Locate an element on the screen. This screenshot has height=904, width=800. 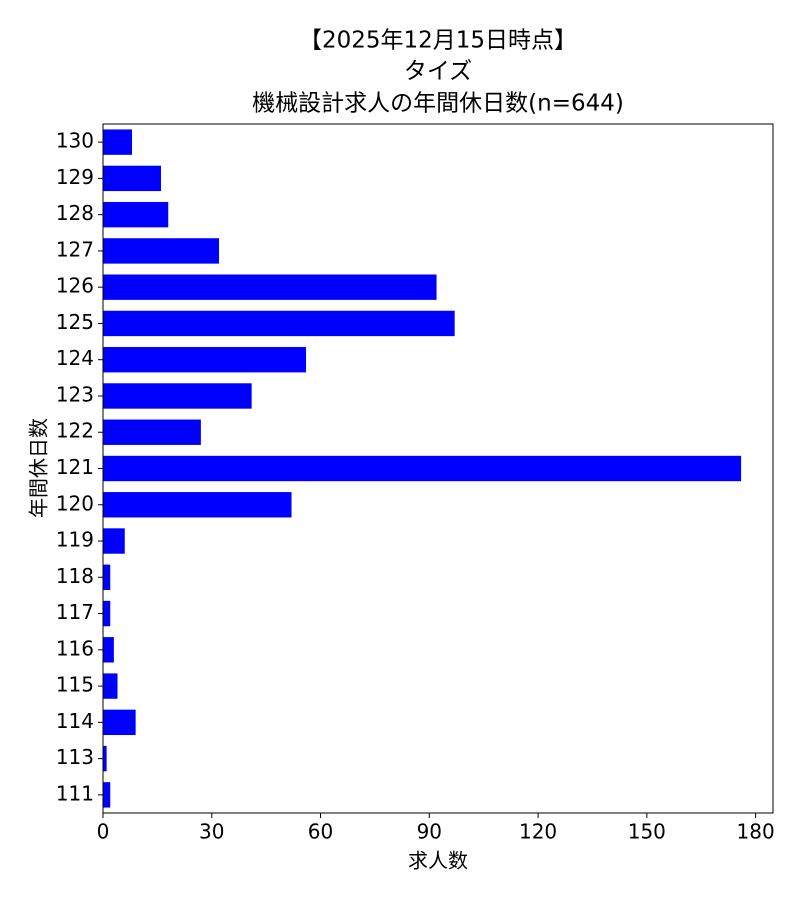
y-tick-label: 116 is located at coordinates (75, 648).